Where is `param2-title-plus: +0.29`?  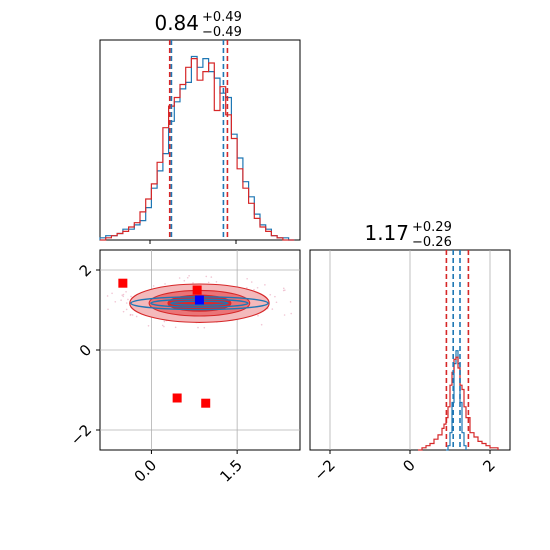 param2-title-plus: +0.29 is located at coordinates (432, 227).